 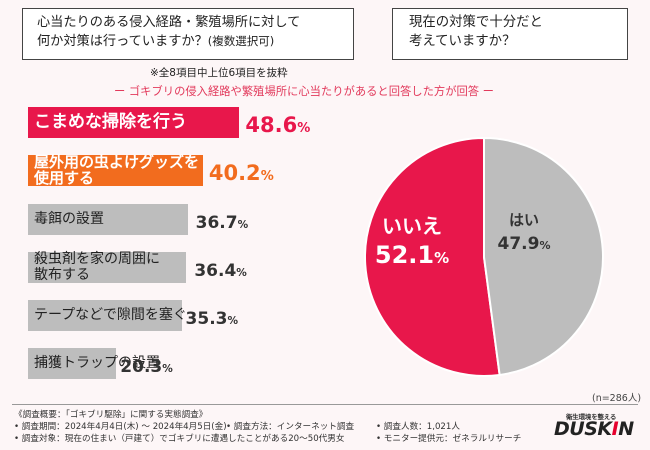 I want to click on pie-slice-label: いいえ, so click(x=412, y=226).